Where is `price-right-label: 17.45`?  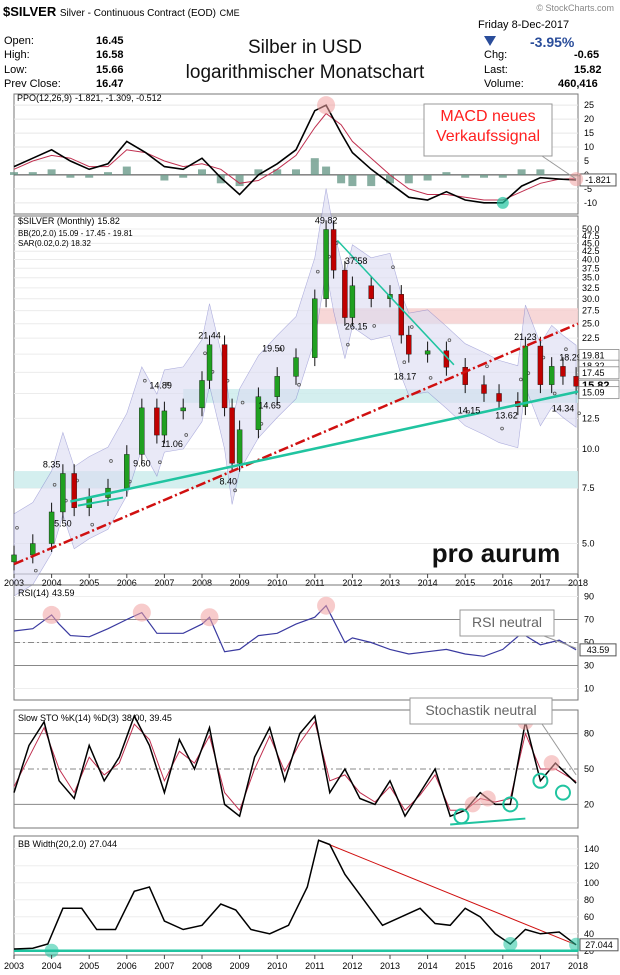 price-right-label: 17.45 is located at coordinates (593, 373).